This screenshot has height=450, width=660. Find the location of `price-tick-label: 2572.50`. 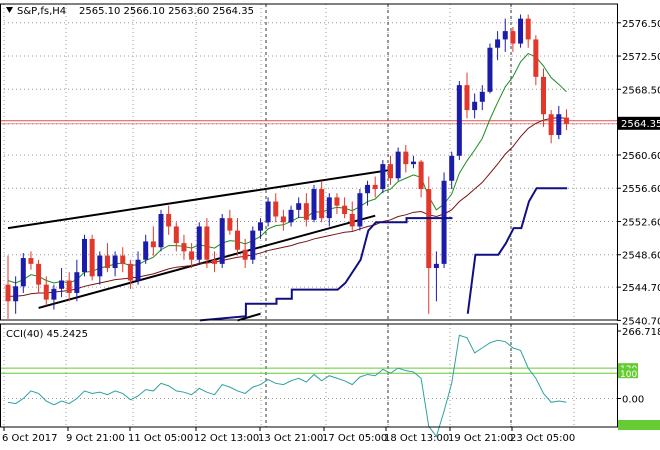

price-tick-label: 2572.50 is located at coordinates (641, 57).